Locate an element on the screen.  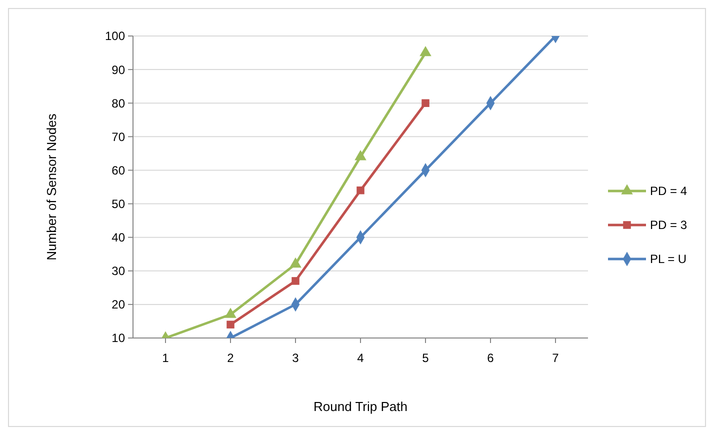
y-axis-title: Number of Sensor Nodes is located at coordinates (51, 186).